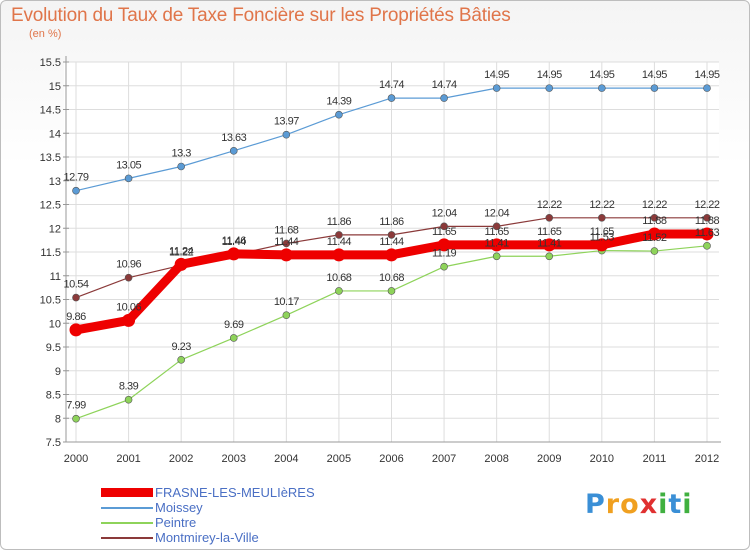 This screenshot has width=750, height=550. What do you see at coordinates (235, 492) in the screenshot?
I see `legend-label-frasne: FRASNE-LES-MEULIèRES` at bounding box center [235, 492].